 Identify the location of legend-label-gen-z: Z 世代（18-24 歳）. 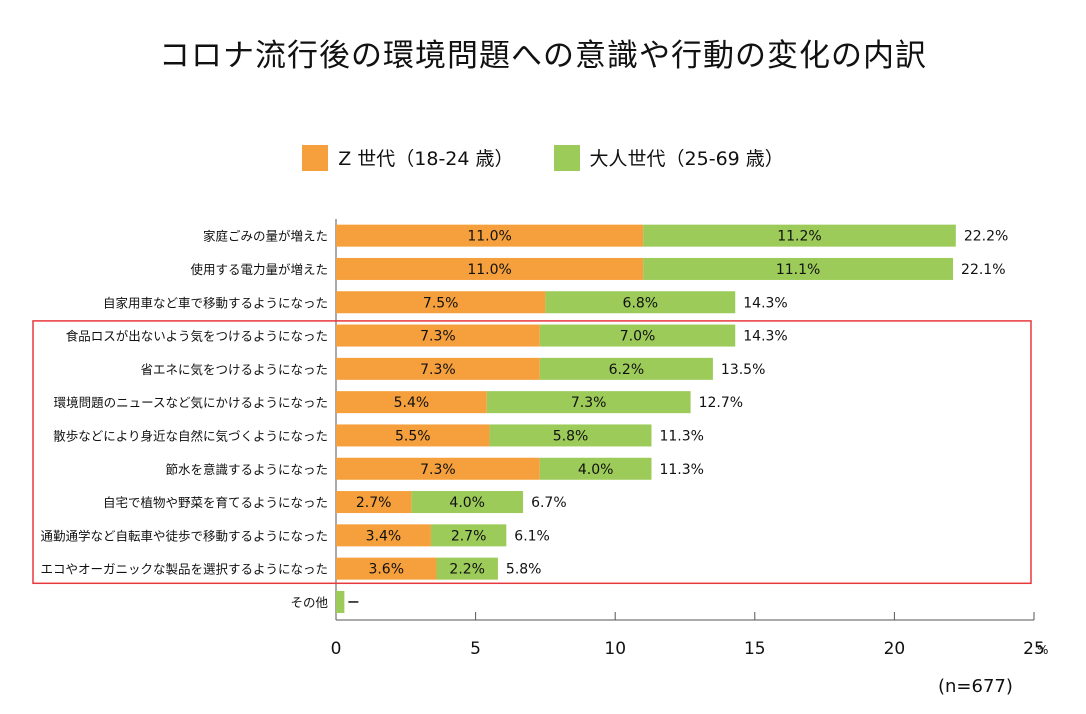
(426, 159).